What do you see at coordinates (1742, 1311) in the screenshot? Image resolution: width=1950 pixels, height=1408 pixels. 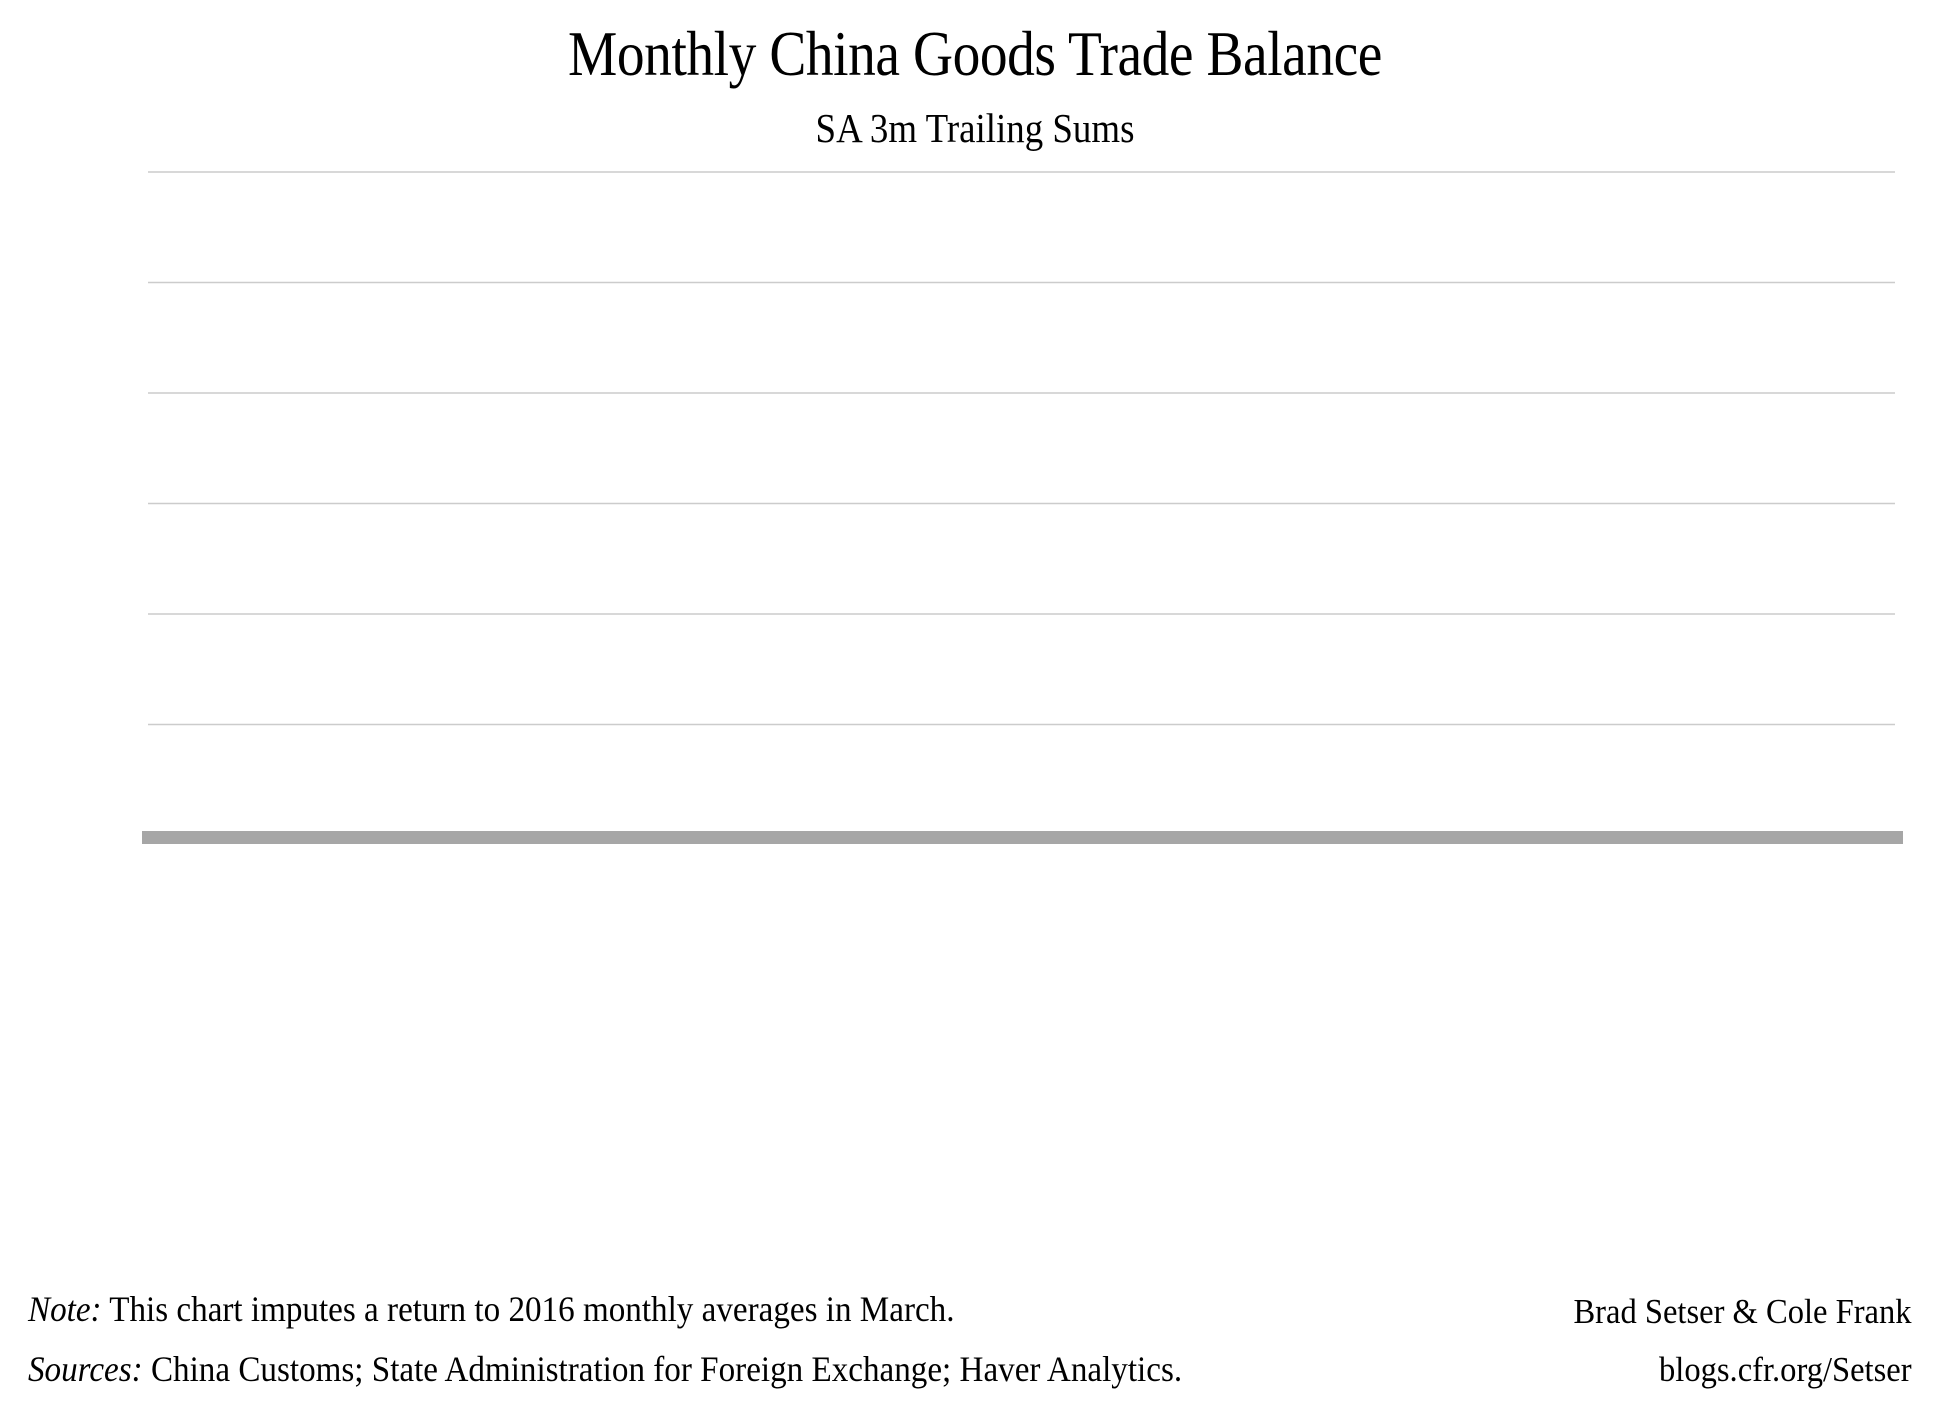 I see `authors-credit: Brad Setser & Cole Frank` at bounding box center [1742, 1311].